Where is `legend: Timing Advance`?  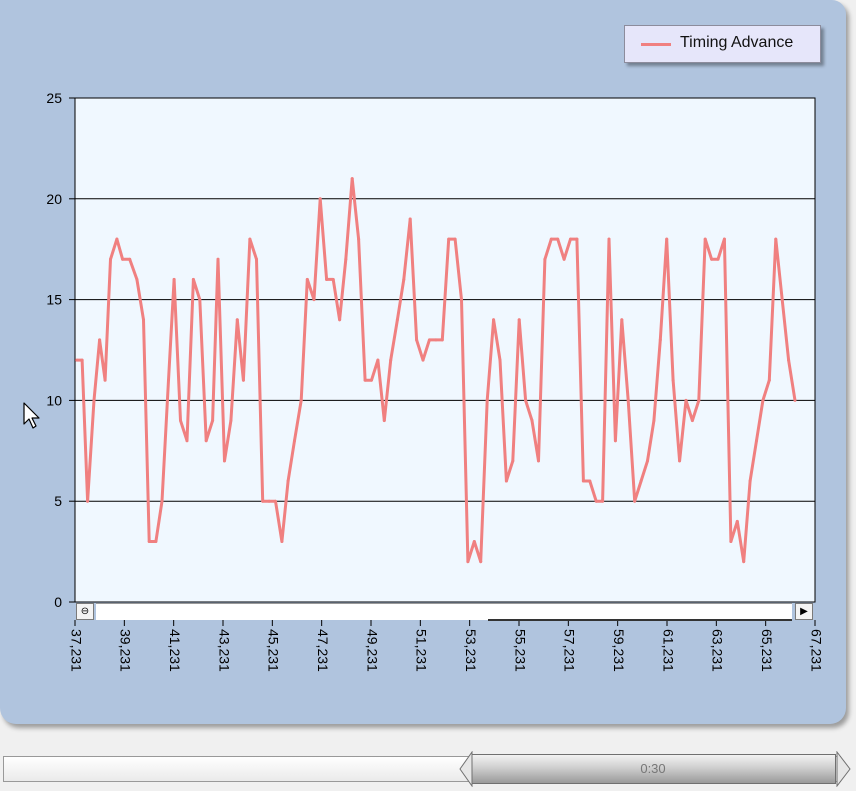
legend: Timing Advance is located at coordinates (722, 44).